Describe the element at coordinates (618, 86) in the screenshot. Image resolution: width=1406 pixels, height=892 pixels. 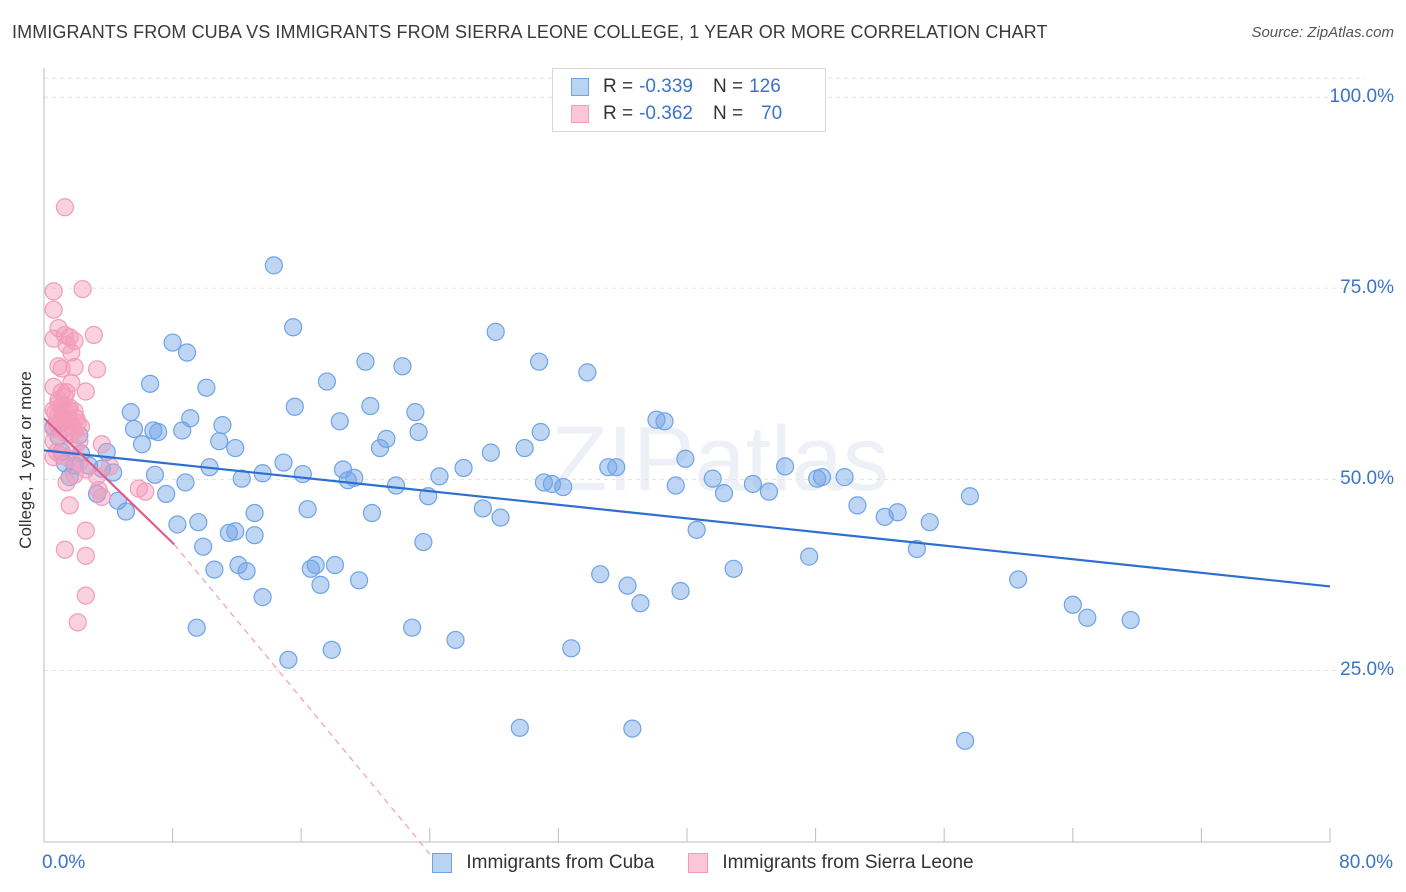
I see `legend-r-label: R =` at that location.